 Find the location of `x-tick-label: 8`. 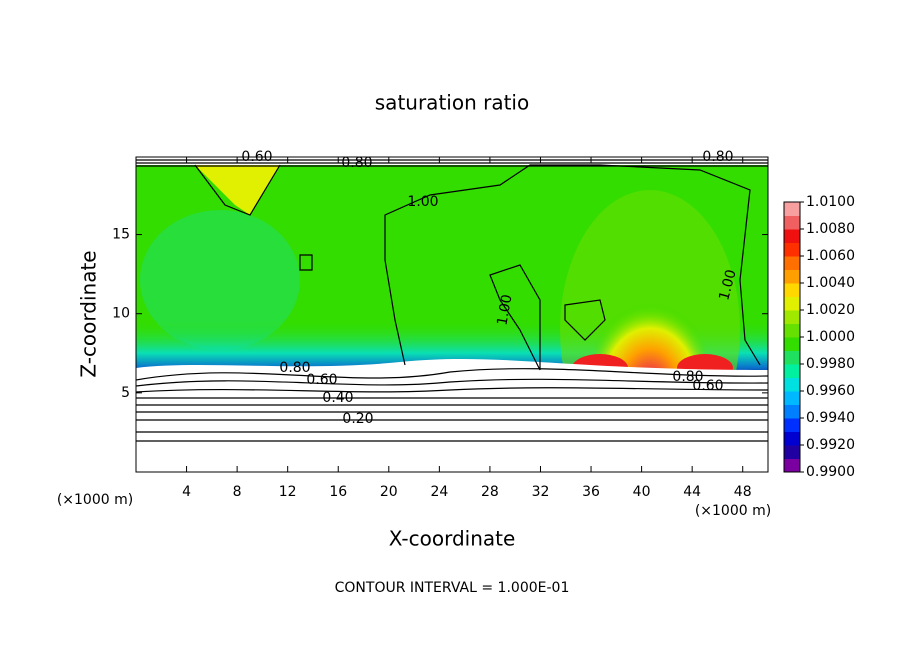

x-tick-label: 8 is located at coordinates (237, 492).